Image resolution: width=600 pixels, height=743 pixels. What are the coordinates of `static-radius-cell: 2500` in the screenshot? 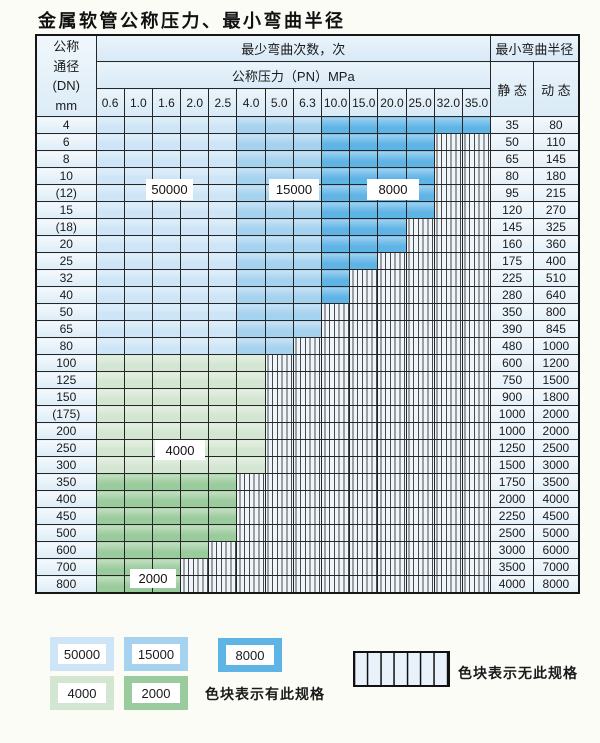 It's located at (512, 533).